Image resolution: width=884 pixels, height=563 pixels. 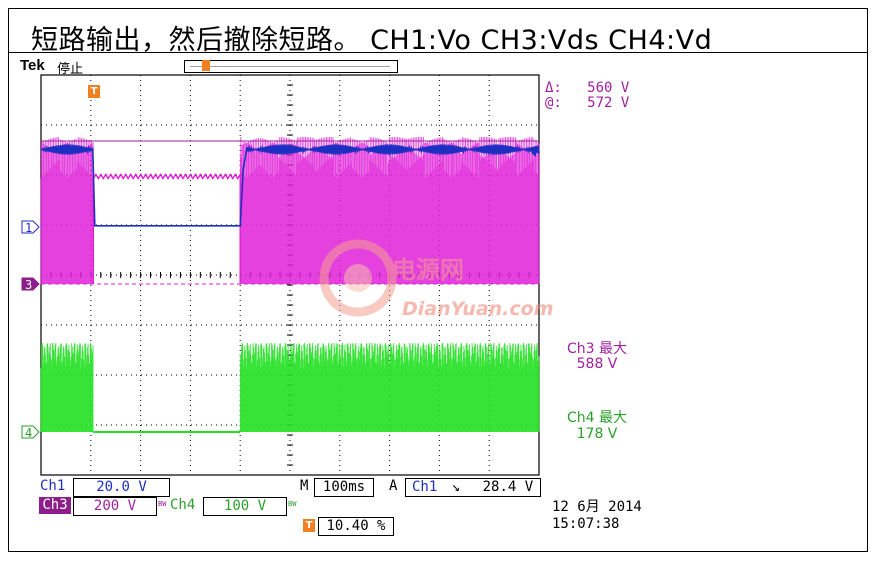 What do you see at coordinates (508, 487) in the screenshot?
I see `trigger-level: 28.4 V` at bounding box center [508, 487].